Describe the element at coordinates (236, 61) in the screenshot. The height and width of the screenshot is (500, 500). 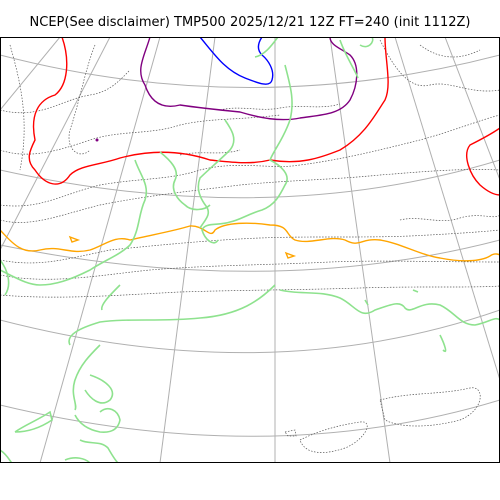
I see `blue-contour` at that location.